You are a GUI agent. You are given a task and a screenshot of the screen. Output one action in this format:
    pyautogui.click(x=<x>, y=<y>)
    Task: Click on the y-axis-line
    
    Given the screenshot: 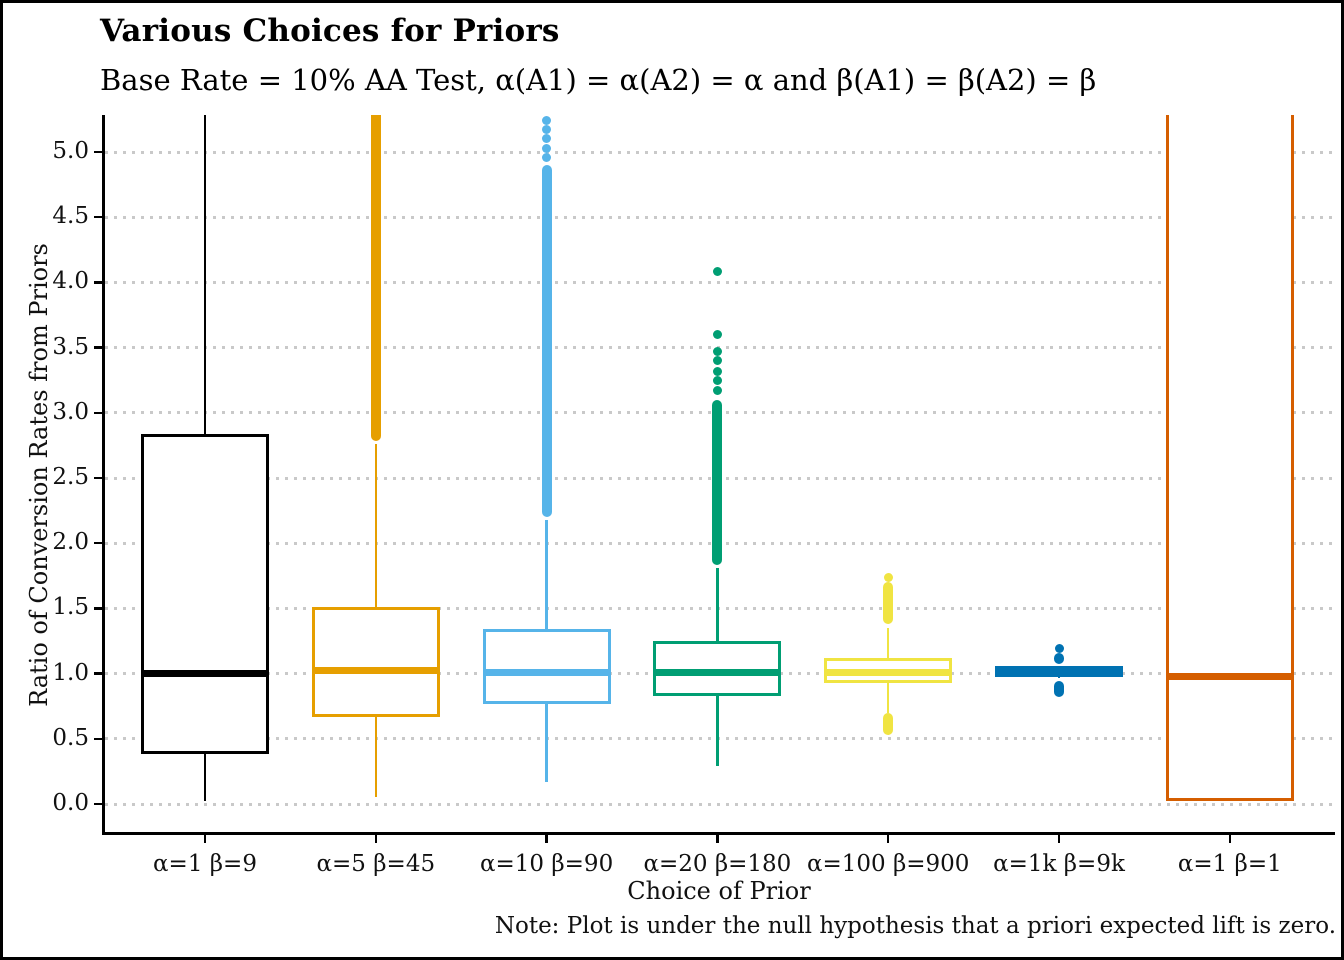 What is the action you would take?
    pyautogui.click(x=103, y=474)
    